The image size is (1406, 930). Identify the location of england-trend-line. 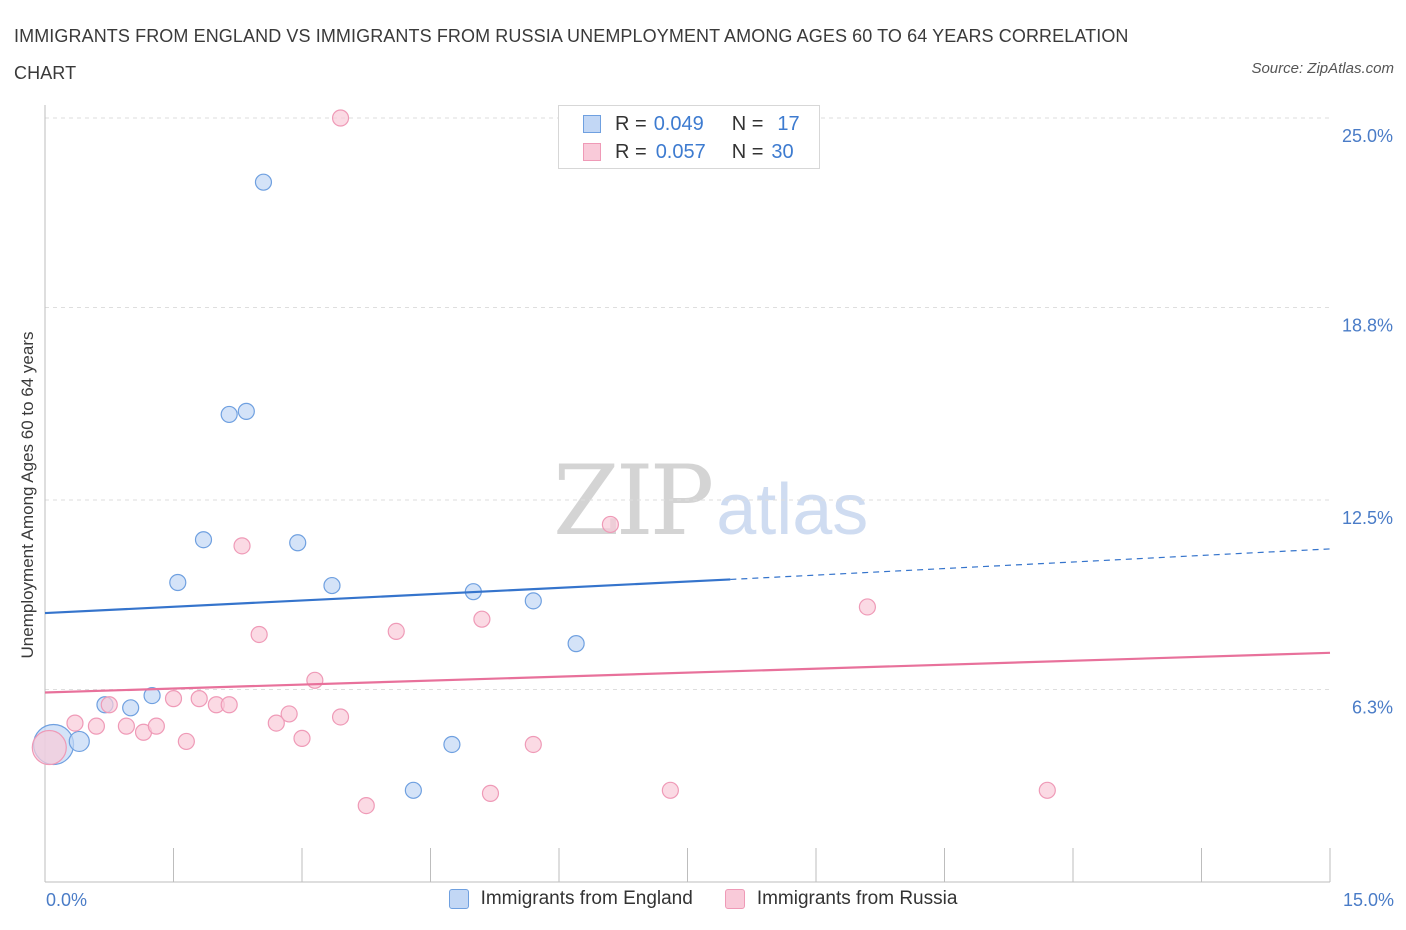
(387, 596).